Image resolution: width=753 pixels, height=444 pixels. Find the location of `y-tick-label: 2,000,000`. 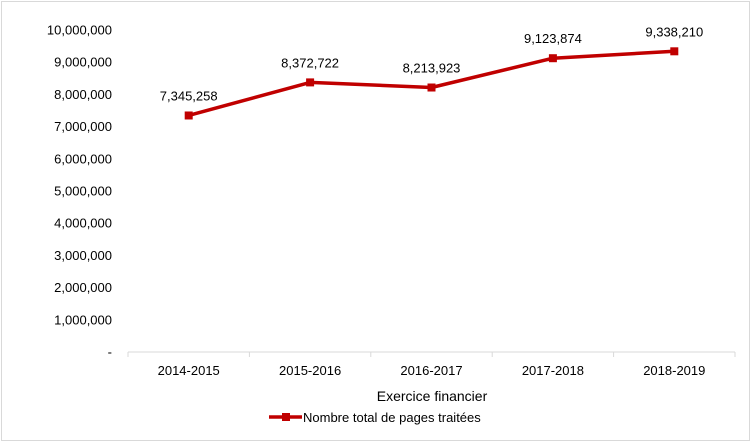

y-tick-label: 2,000,000 is located at coordinates (83, 287).